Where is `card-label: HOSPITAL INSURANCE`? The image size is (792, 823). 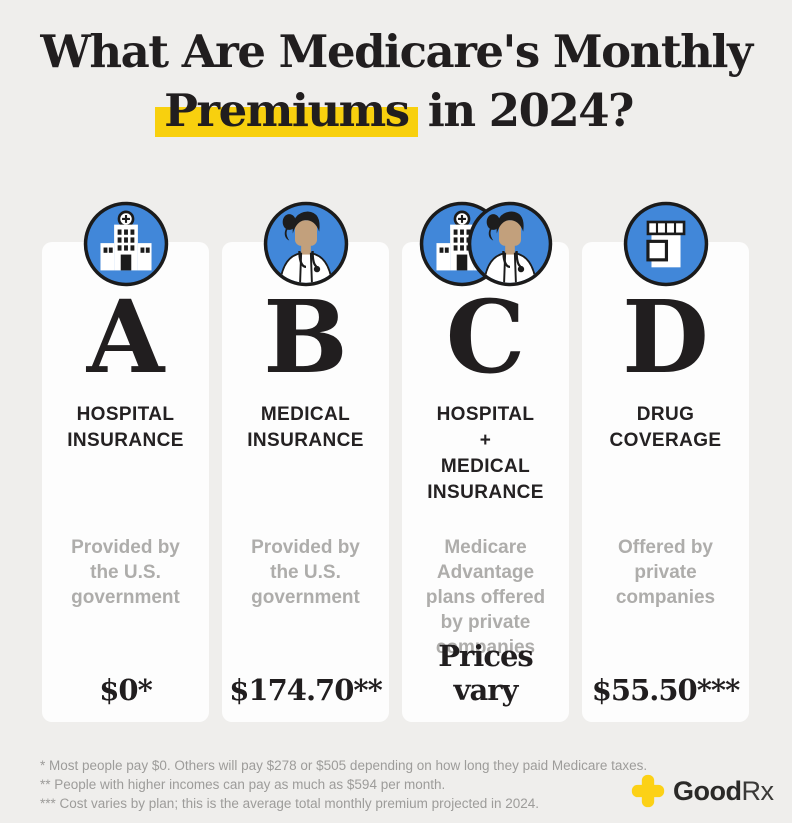 card-label: HOSPITAL INSURANCE is located at coordinates (125, 427).